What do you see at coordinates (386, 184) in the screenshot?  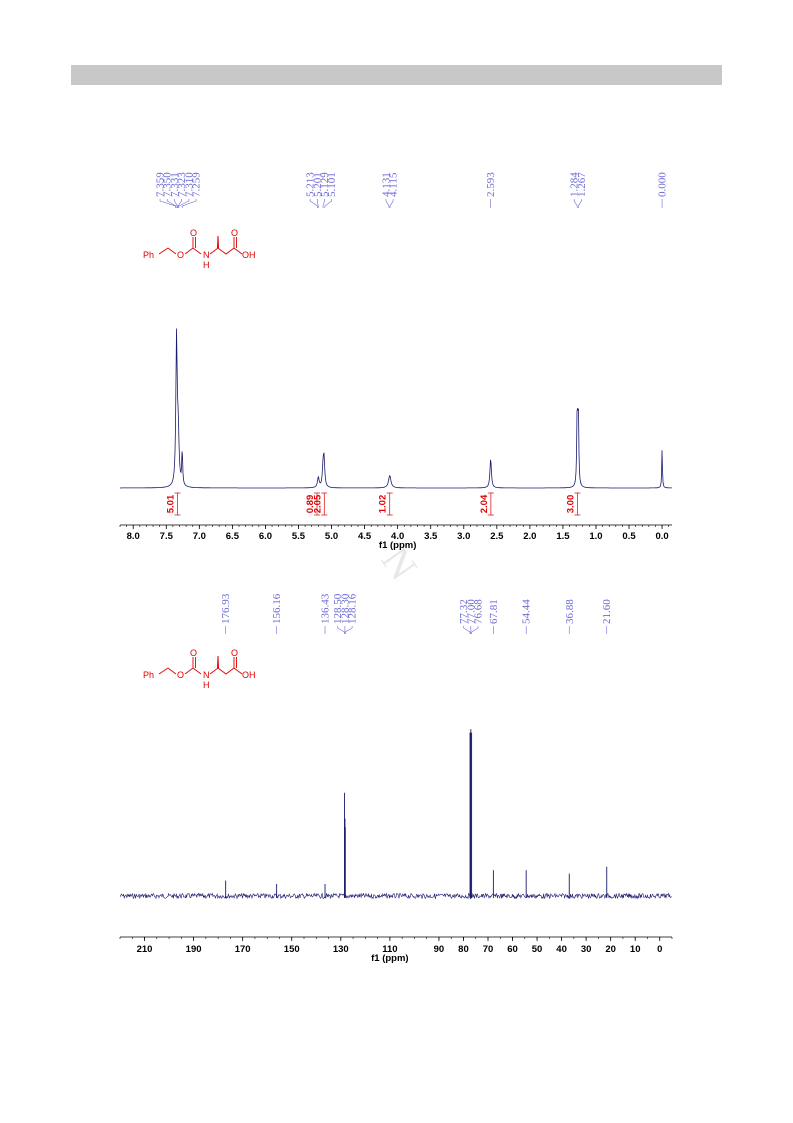 I see `h1-peak-label: 4.131` at bounding box center [386, 184].